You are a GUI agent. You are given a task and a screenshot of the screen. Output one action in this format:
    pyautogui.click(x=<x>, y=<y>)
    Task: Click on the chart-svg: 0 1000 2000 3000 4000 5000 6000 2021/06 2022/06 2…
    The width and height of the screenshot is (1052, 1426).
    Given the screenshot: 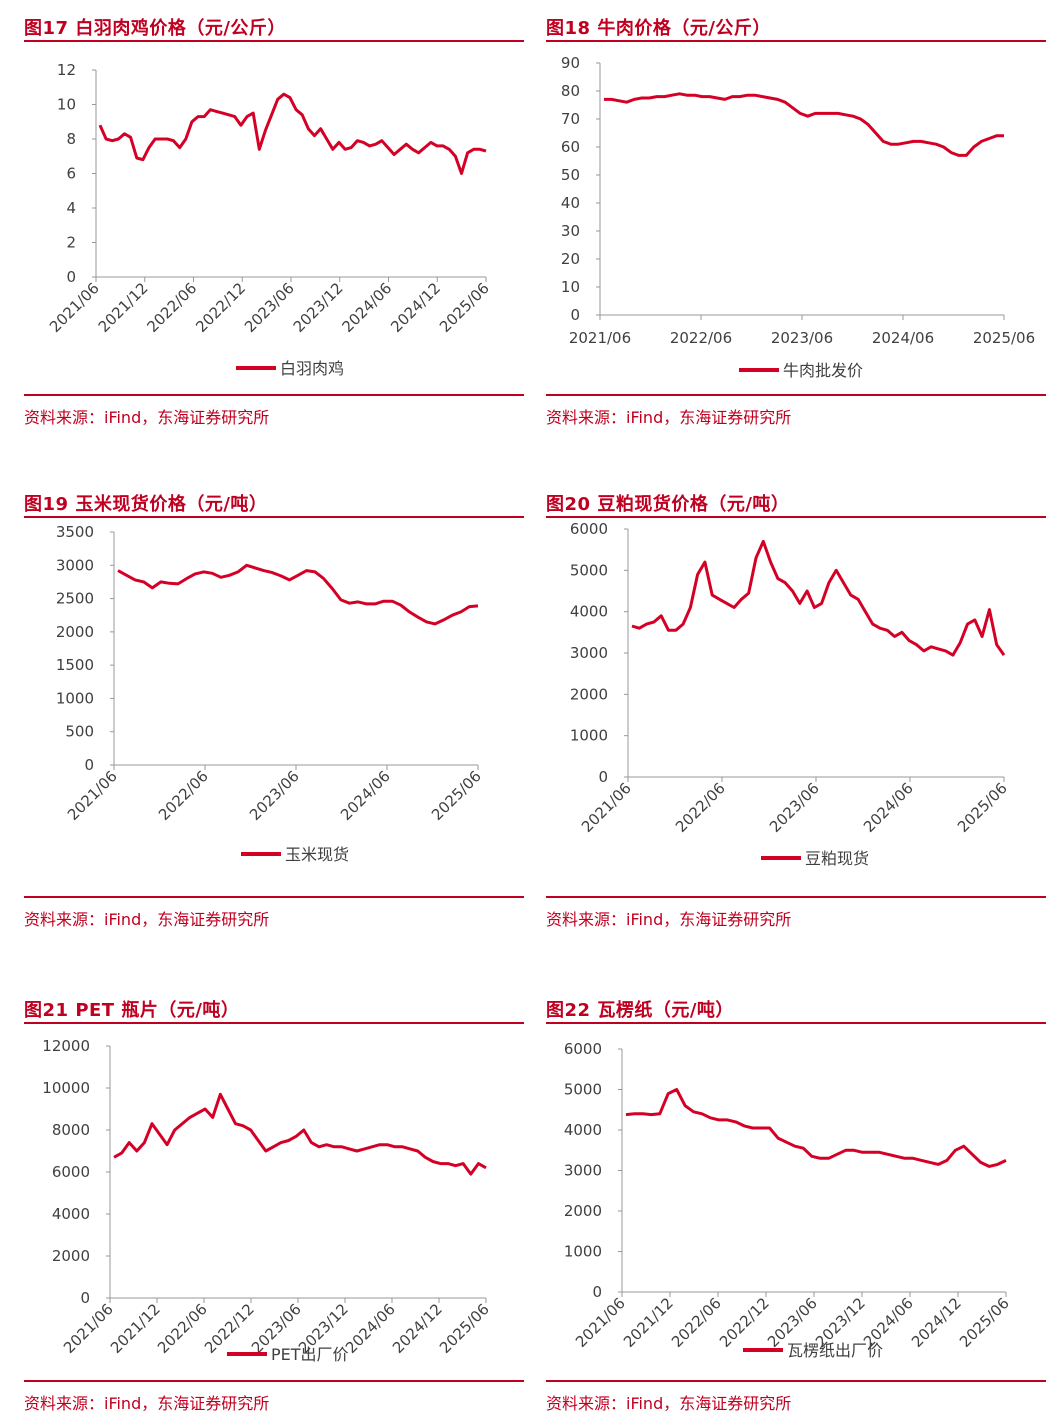 What is the action you would take?
    pyautogui.click(x=790, y=694)
    